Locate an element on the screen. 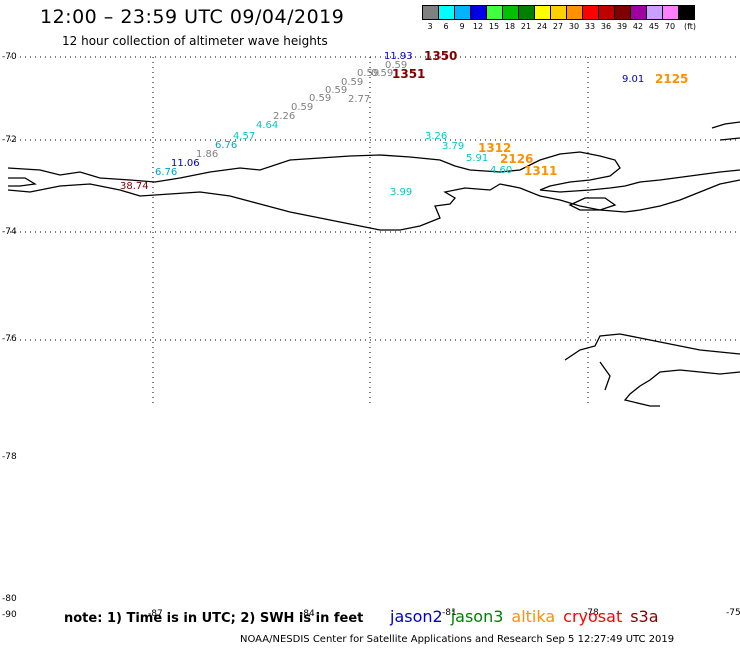 The height and width of the screenshot is (650, 740). coastline-lower-right is located at coordinates (652, 370).